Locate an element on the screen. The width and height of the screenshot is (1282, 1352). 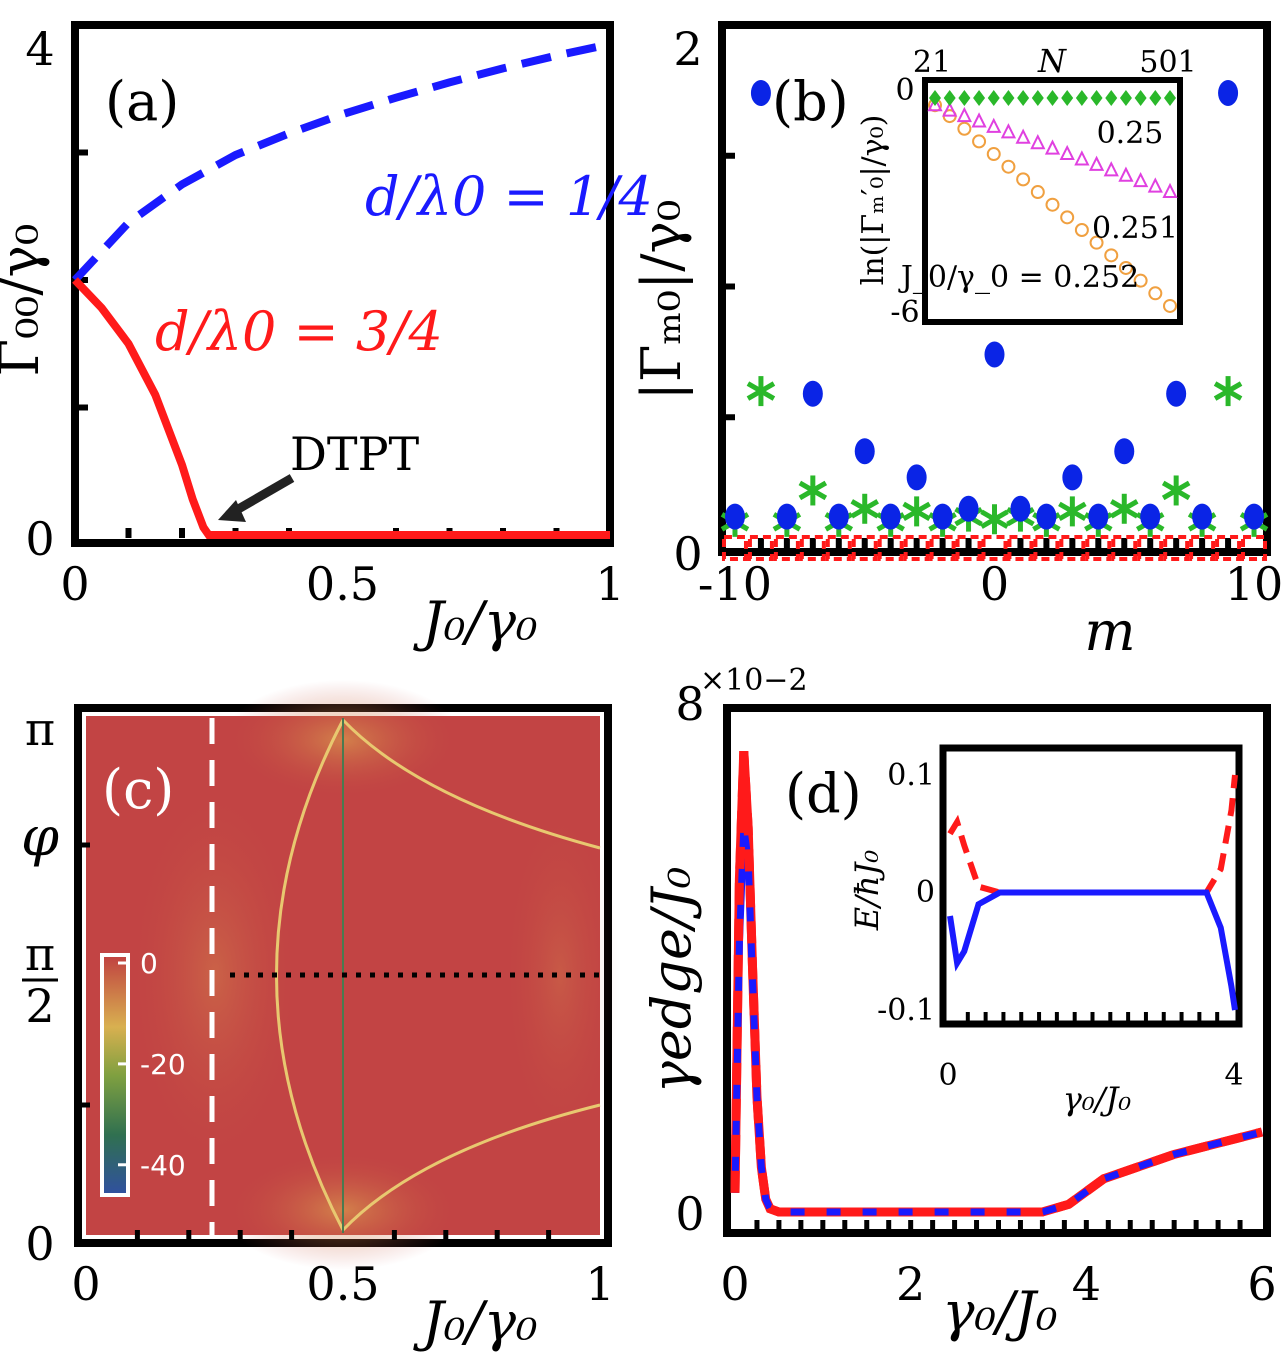
colorbar is located at coordinates (115, 1075).